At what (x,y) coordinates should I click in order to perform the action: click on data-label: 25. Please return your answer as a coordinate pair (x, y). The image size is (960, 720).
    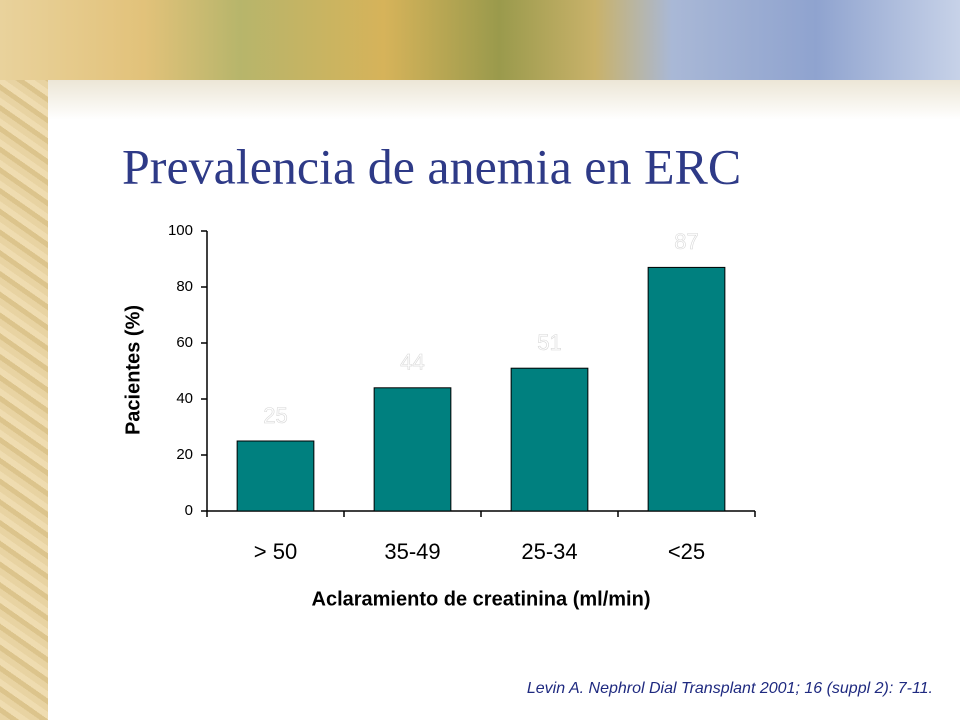
    Looking at the image, I should click on (275, 415).